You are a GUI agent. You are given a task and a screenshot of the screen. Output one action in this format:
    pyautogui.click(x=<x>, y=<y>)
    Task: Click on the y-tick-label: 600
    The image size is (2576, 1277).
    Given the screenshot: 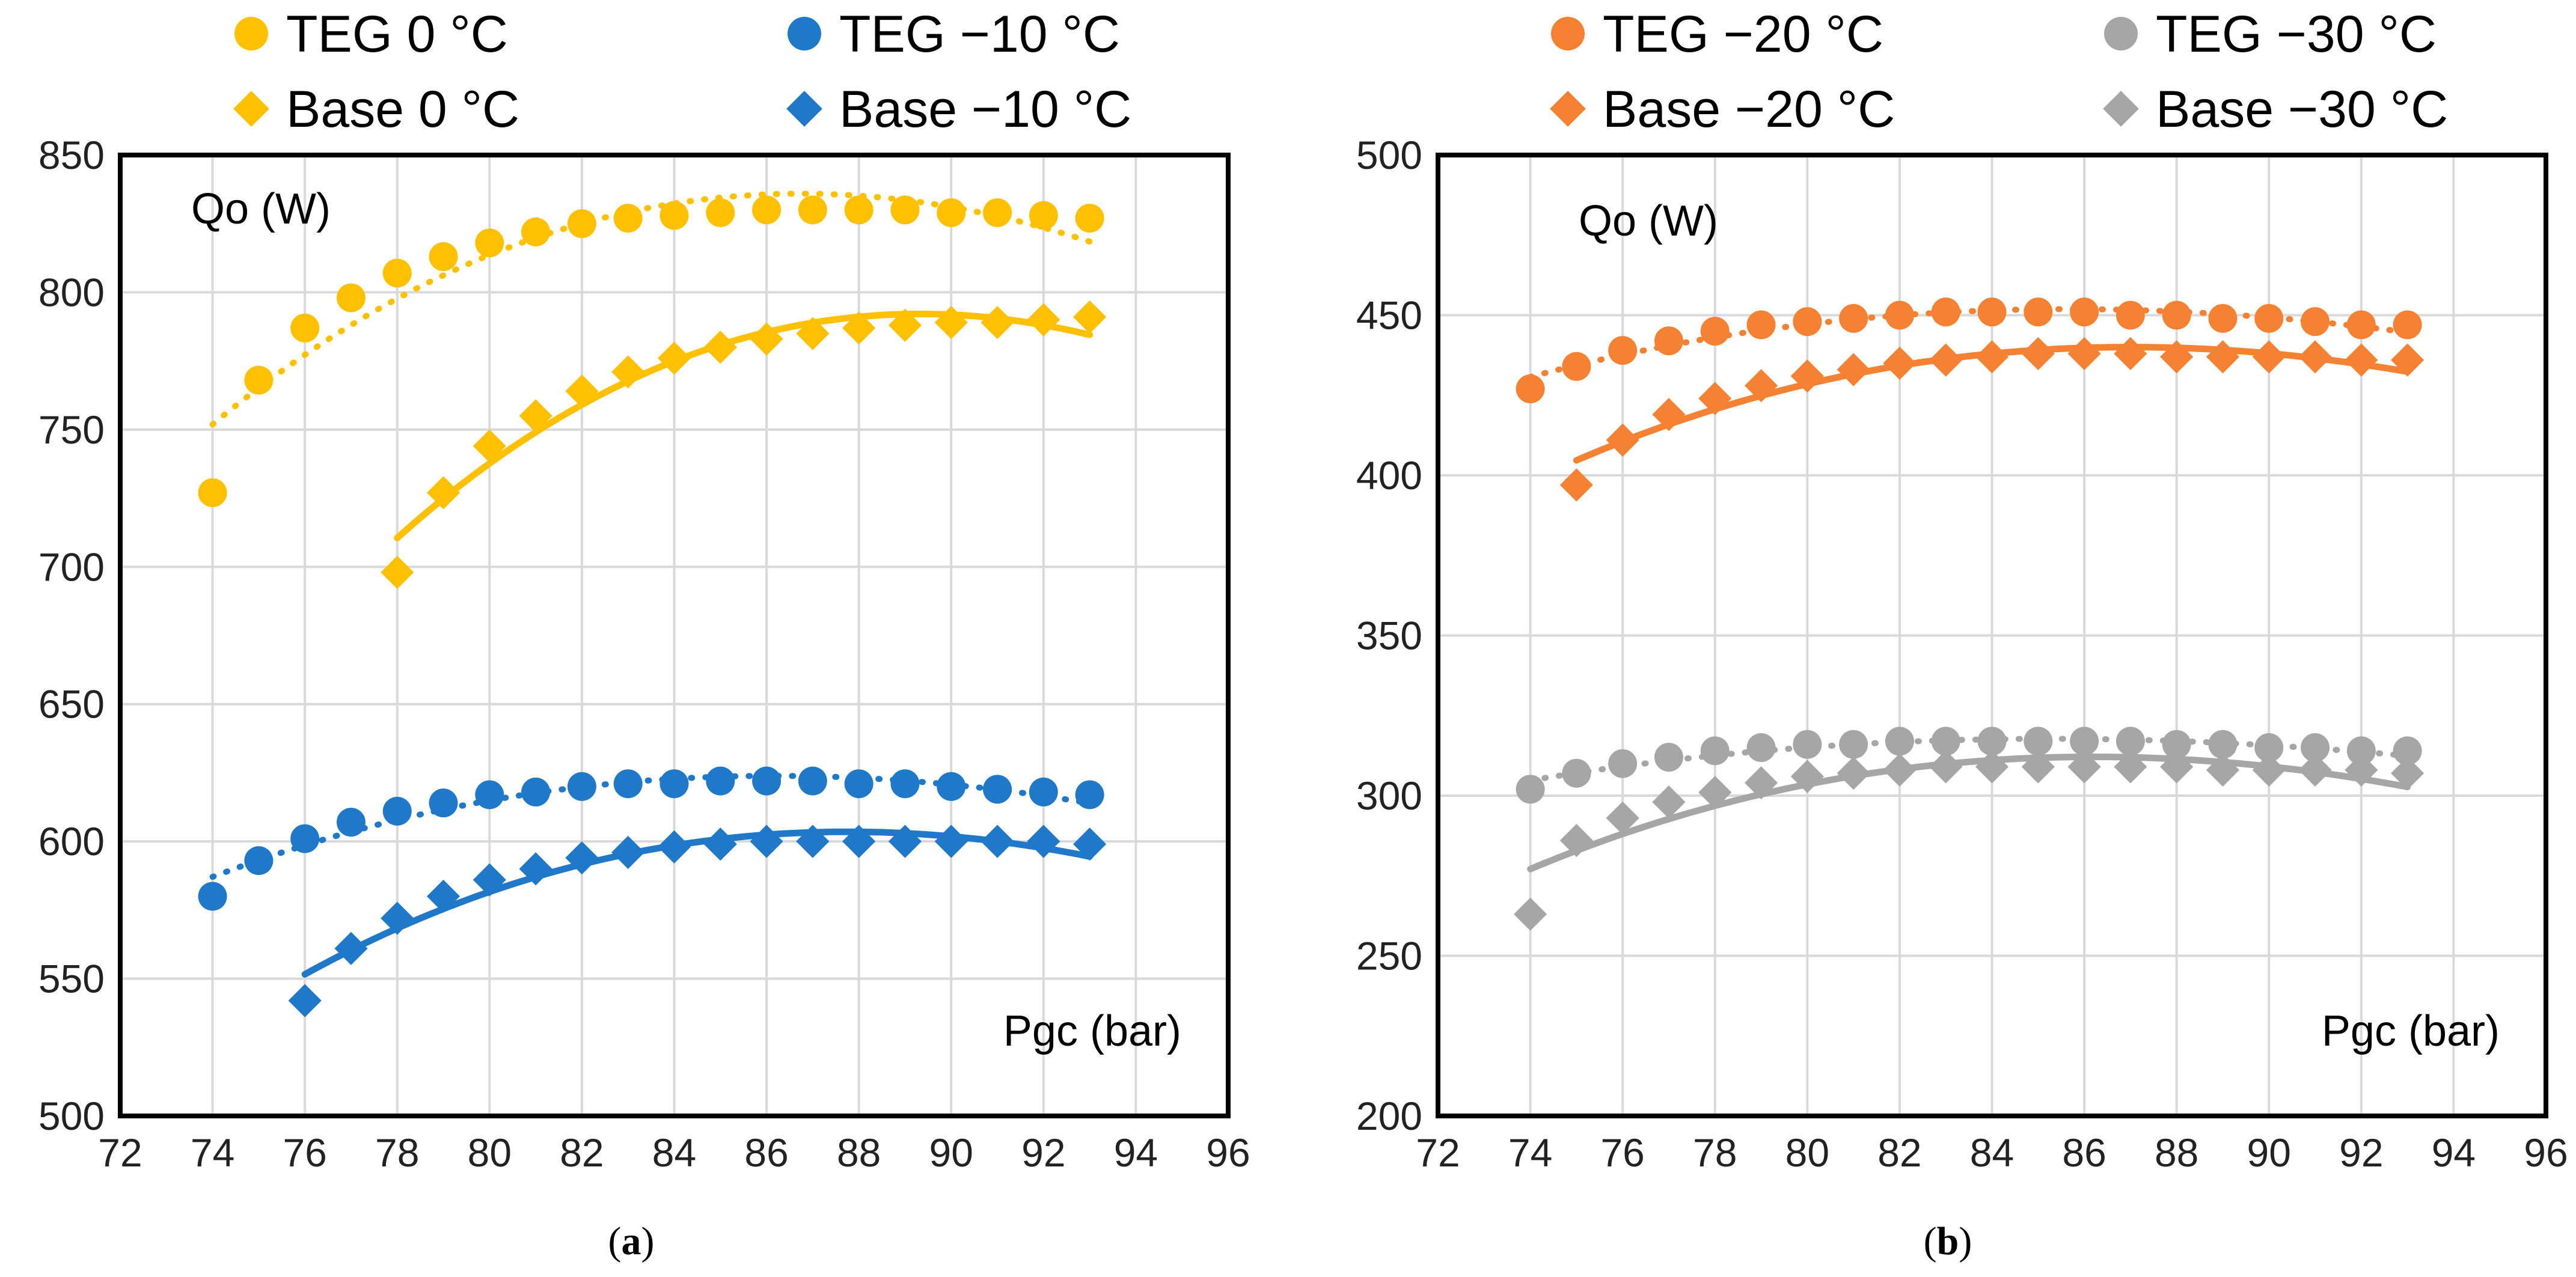 What is the action you would take?
    pyautogui.click(x=71, y=841)
    